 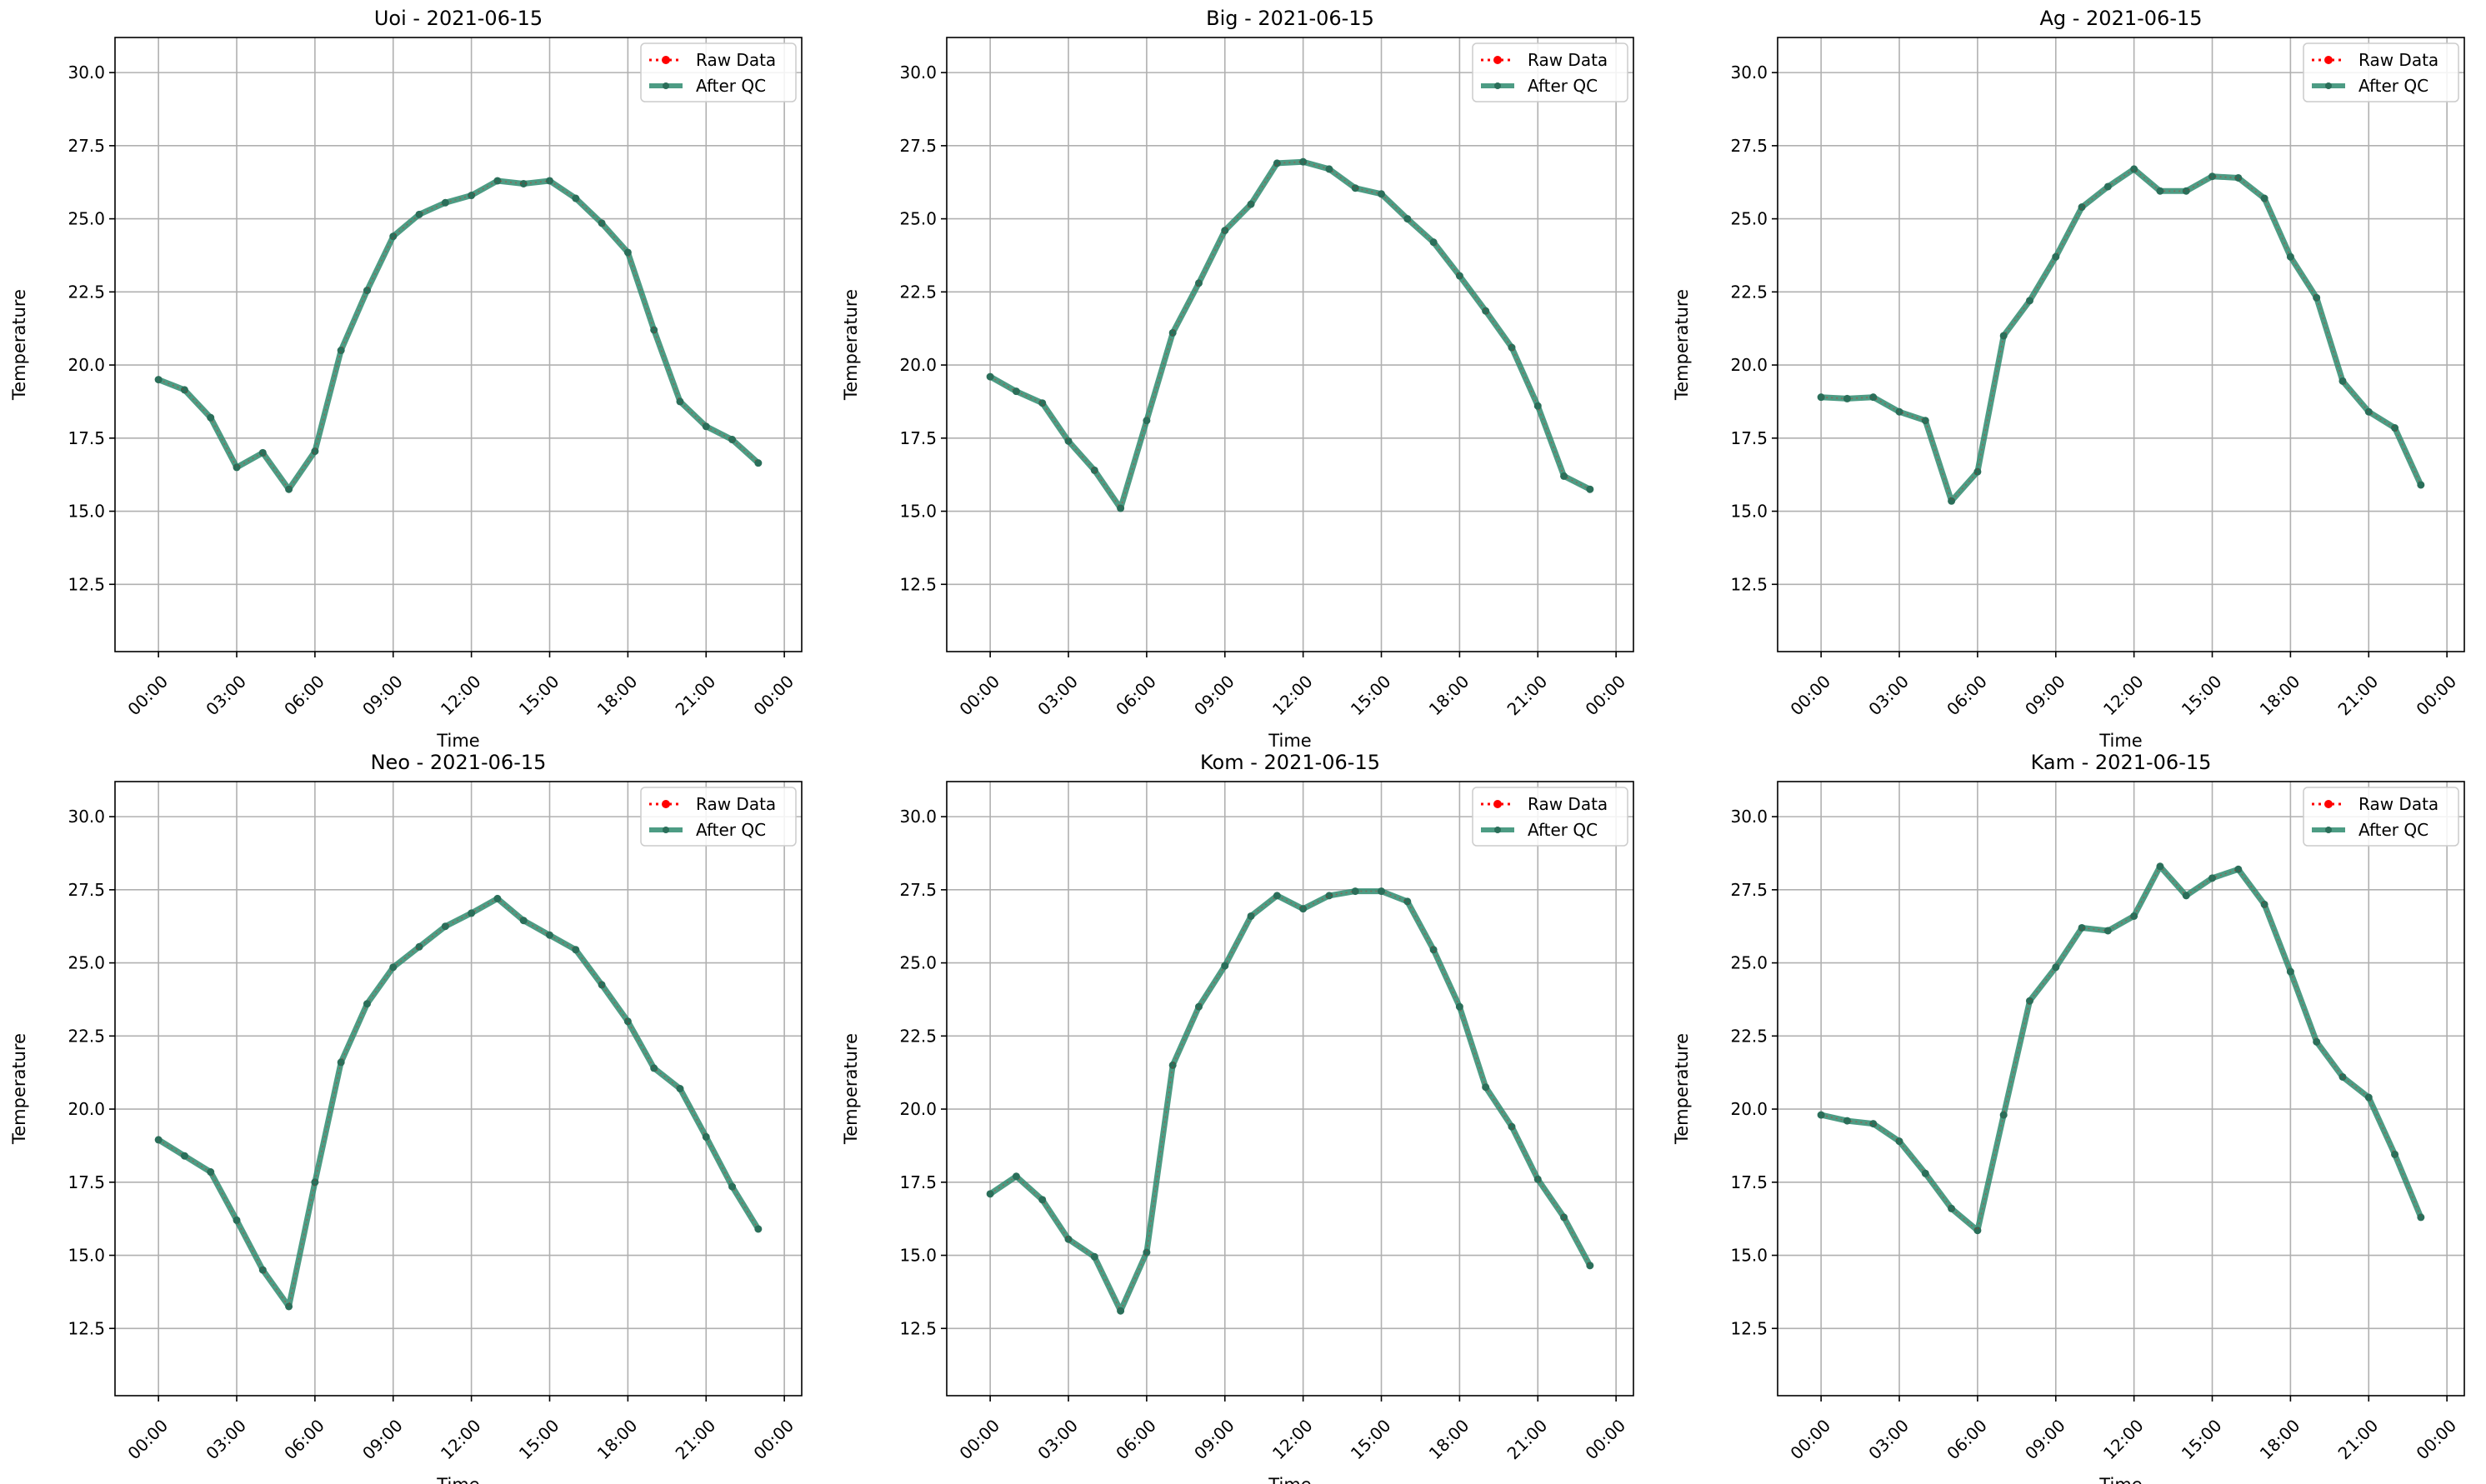 What do you see at coordinates (2358, 696) in the screenshot?
I see `x-tick-label: 21:00` at bounding box center [2358, 696].